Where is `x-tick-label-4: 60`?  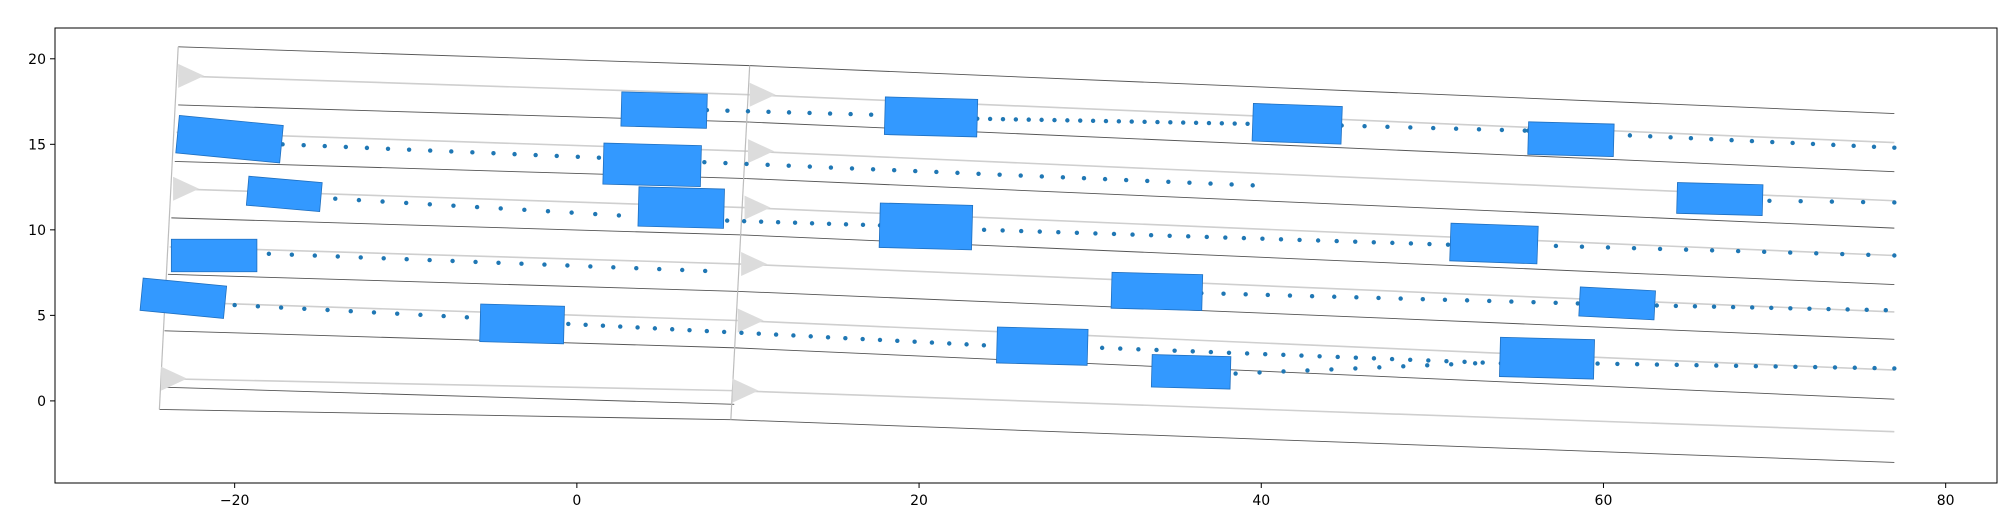
x-tick-label-4: 60 is located at coordinates (1604, 501).